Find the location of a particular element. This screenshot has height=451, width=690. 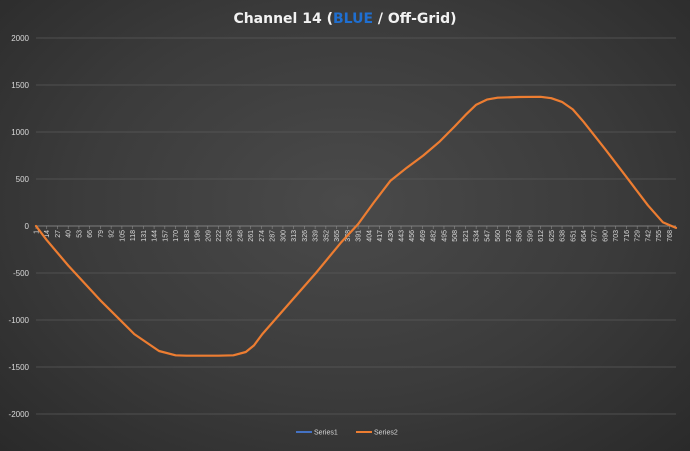

y-tick-label: 1500 is located at coordinates (20, 85).